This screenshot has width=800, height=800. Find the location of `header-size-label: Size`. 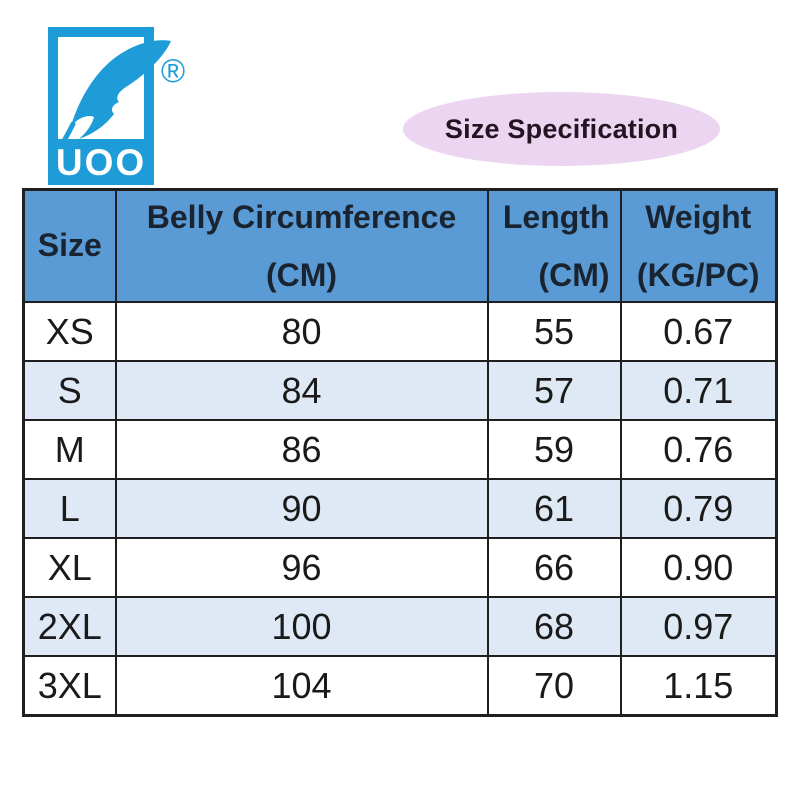

header-size-label: Size is located at coordinates (69, 245).